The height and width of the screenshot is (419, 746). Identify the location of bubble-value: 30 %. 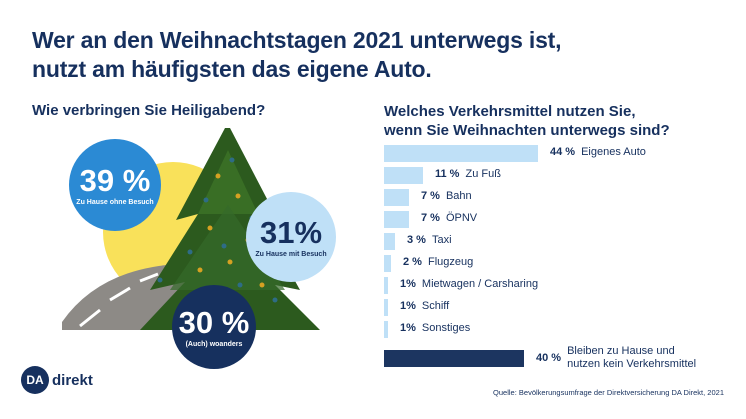
(214, 322).